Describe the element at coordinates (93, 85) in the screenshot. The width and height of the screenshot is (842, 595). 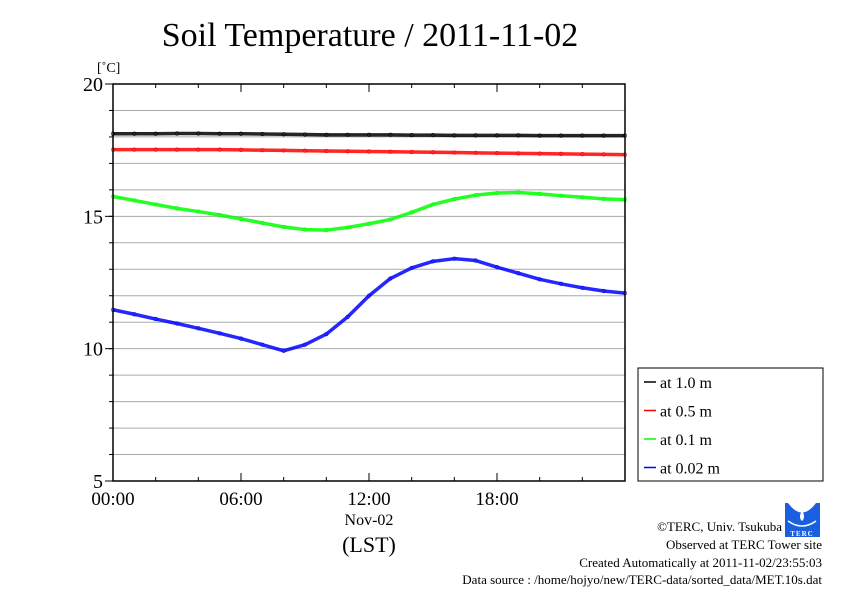
I see `y-tick-label: 20` at that location.